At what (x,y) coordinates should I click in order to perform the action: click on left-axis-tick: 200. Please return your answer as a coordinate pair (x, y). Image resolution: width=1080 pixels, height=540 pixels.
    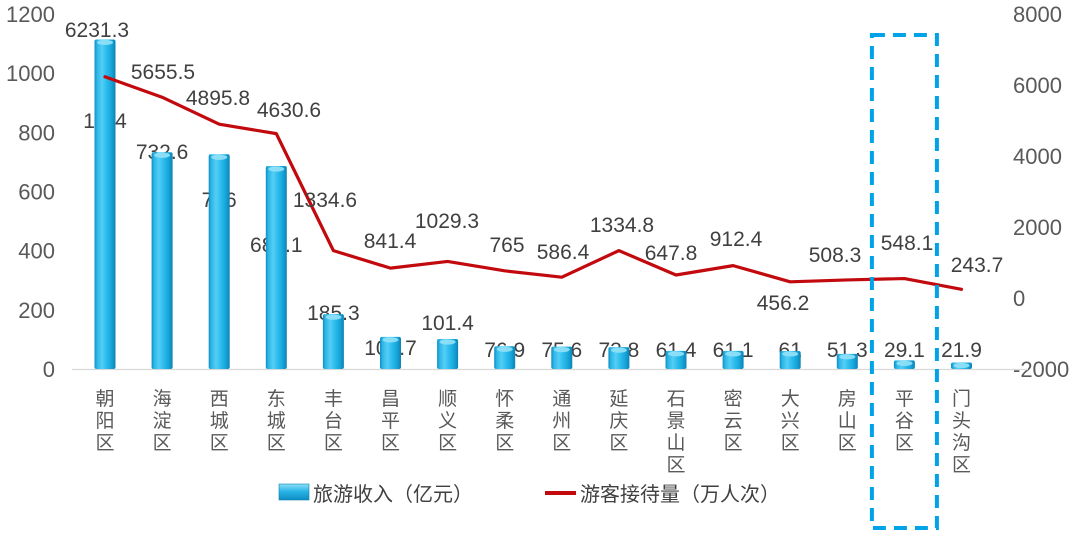
    Looking at the image, I should click on (36, 310).